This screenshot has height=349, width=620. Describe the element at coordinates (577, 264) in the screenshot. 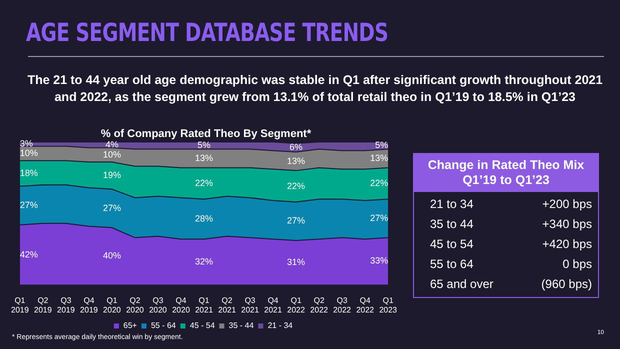

I see `text: 0 bps` at that location.